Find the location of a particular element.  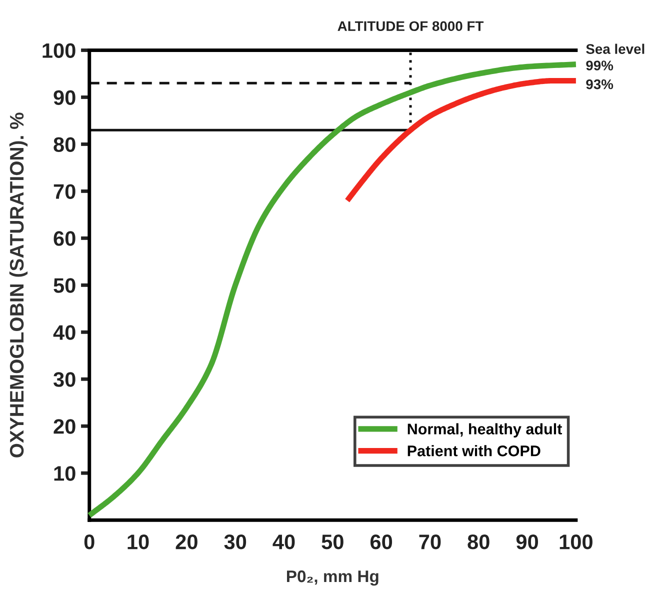

text: 99% is located at coordinates (600, 65).